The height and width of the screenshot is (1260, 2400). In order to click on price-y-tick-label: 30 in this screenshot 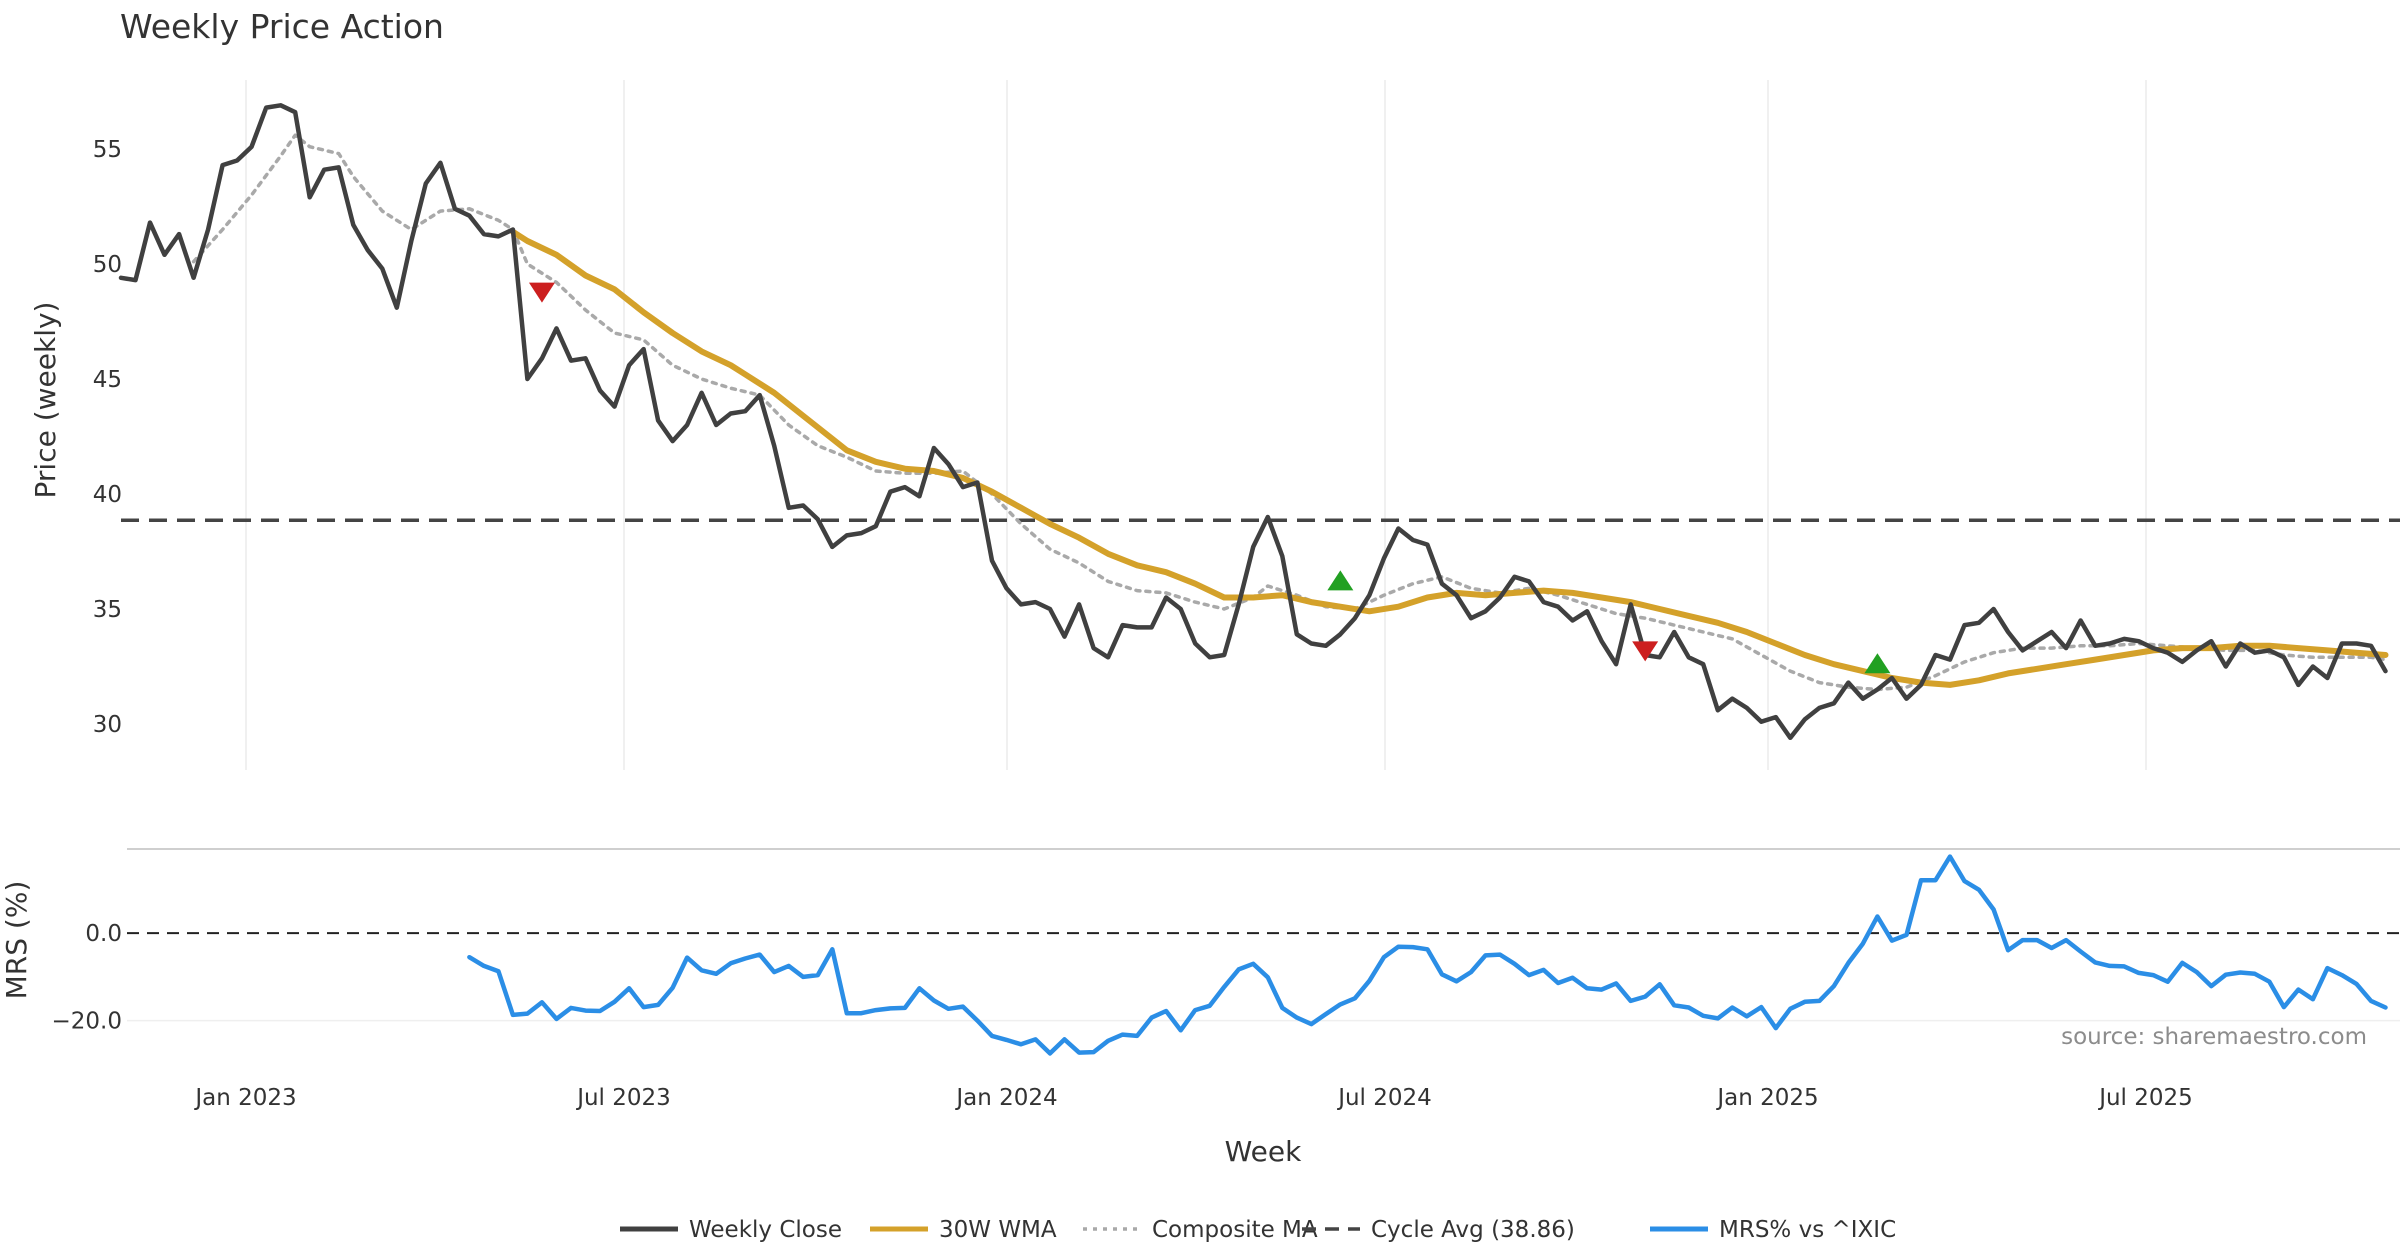, I will do `click(107, 725)`.